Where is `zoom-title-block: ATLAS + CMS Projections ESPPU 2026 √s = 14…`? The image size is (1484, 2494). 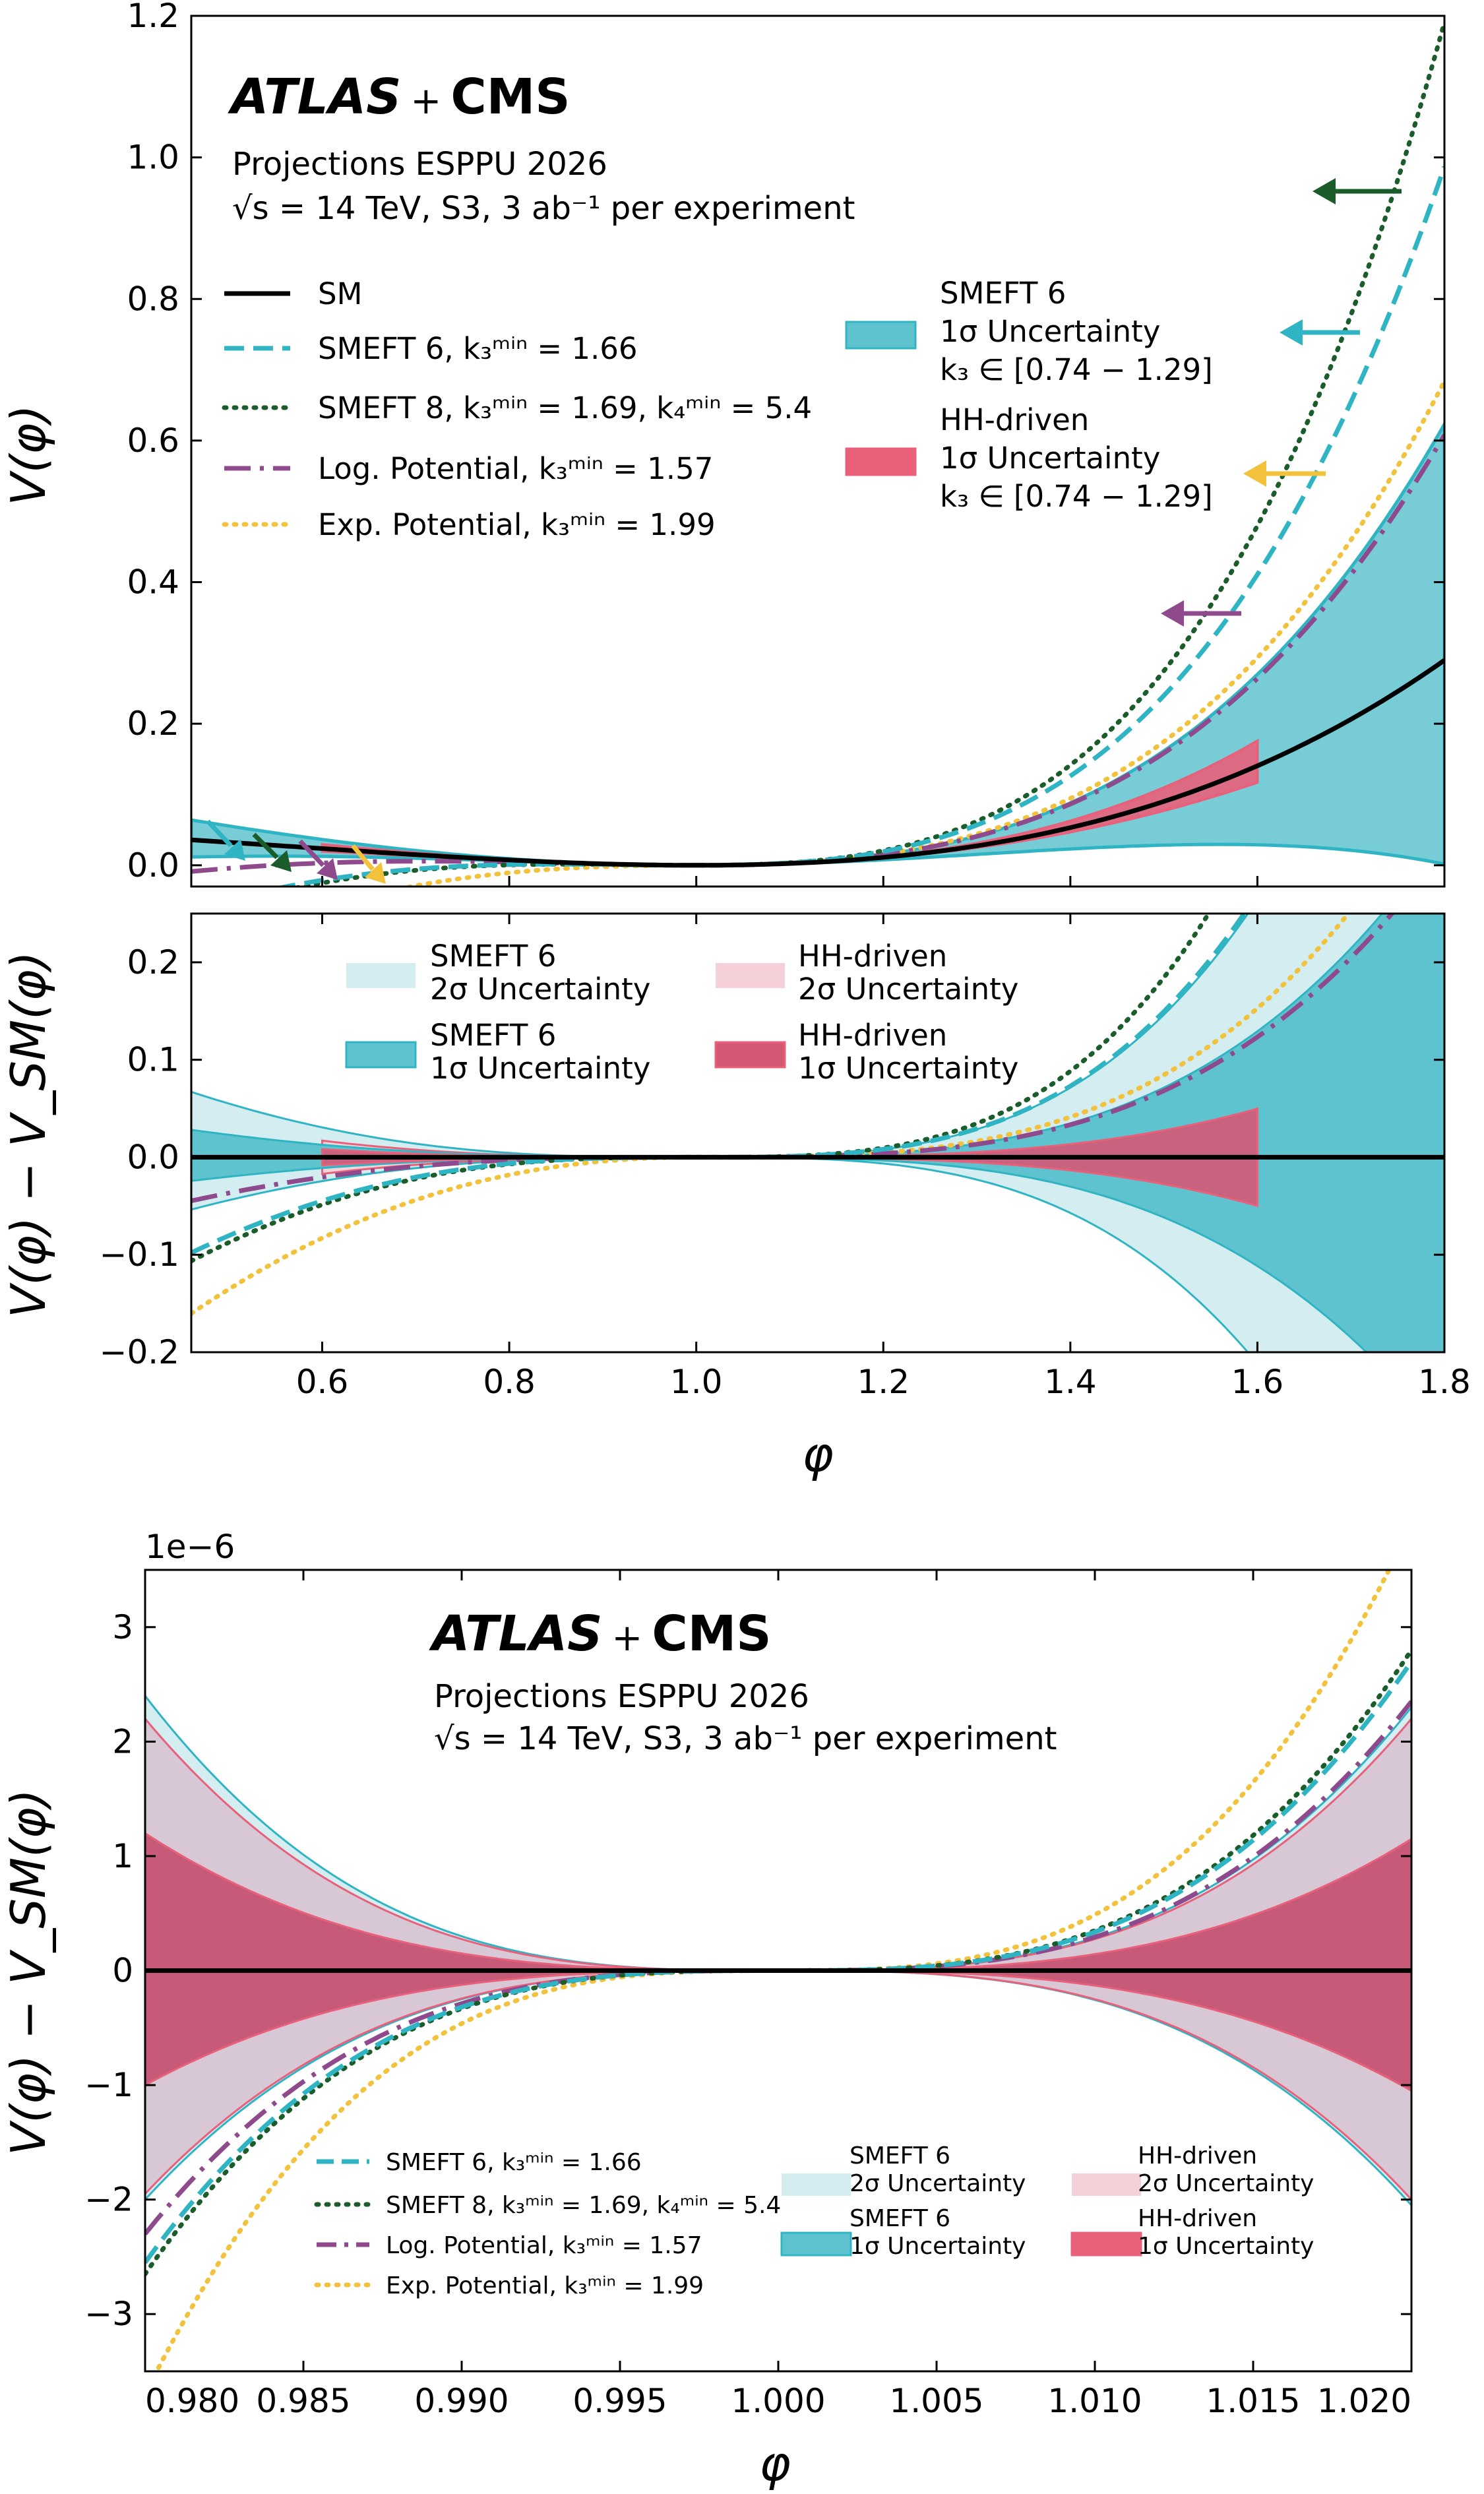
zoom-title-block: ATLAS + CMS Projections ESPPU 2026 √s = 14… is located at coordinates (743, 1681).